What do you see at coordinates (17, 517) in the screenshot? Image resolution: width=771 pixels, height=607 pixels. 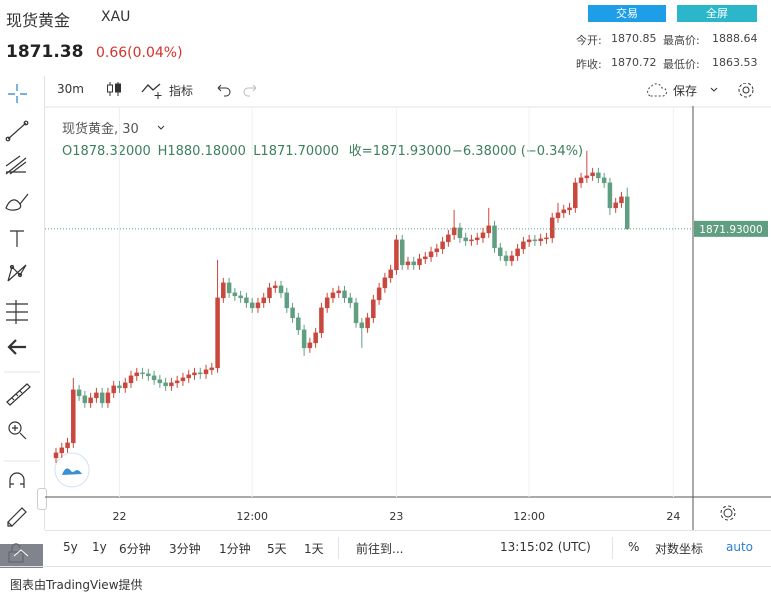 I see `lock-tool` at bounding box center [17, 517].